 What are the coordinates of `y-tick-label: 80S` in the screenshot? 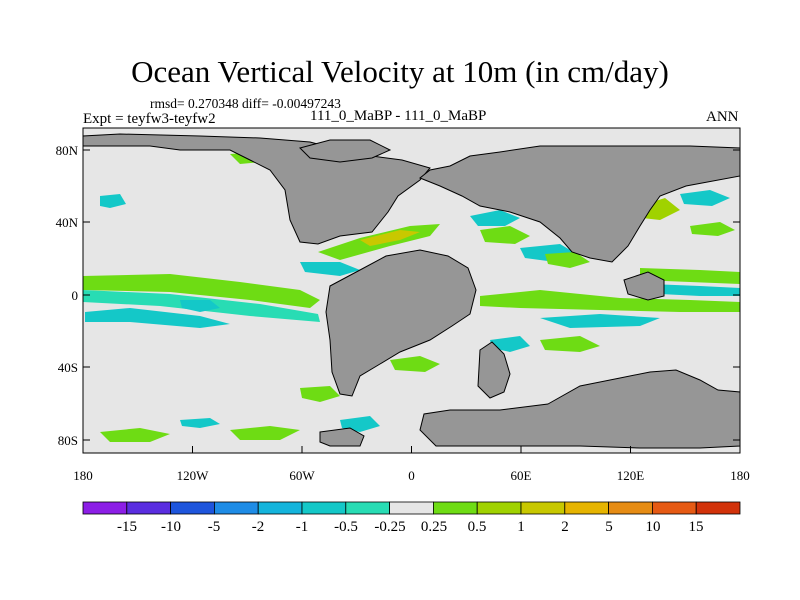 It's located at (68, 440).